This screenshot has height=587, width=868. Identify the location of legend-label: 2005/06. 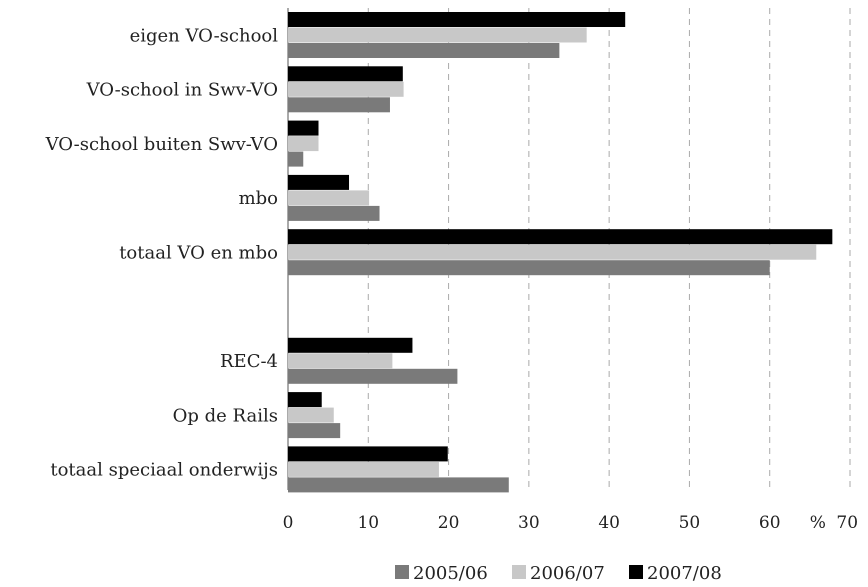
(450, 573).